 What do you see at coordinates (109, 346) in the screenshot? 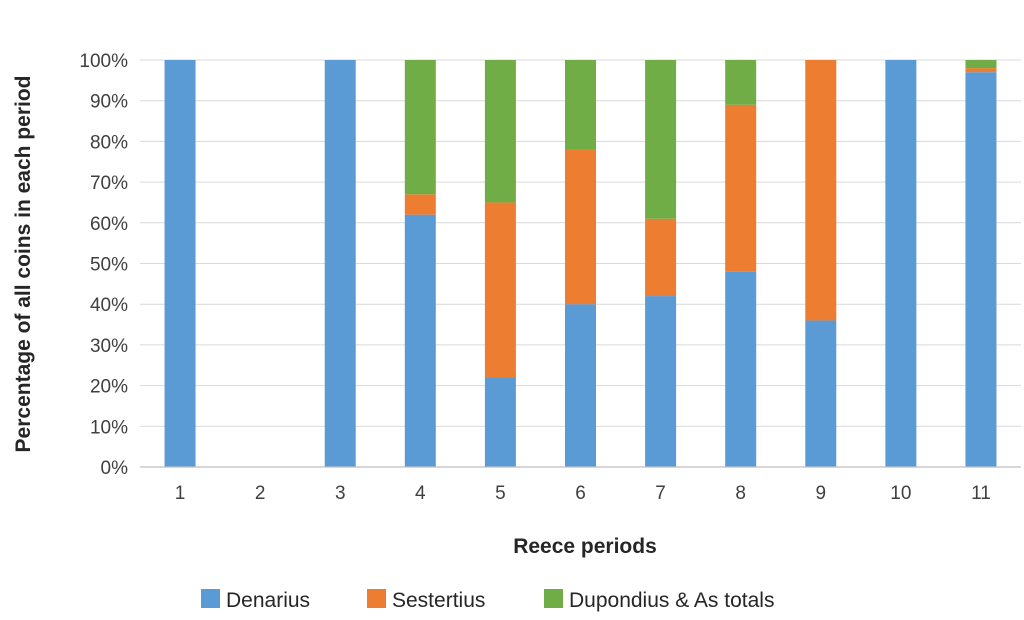
I see `y-tick-label: 30%` at bounding box center [109, 346].